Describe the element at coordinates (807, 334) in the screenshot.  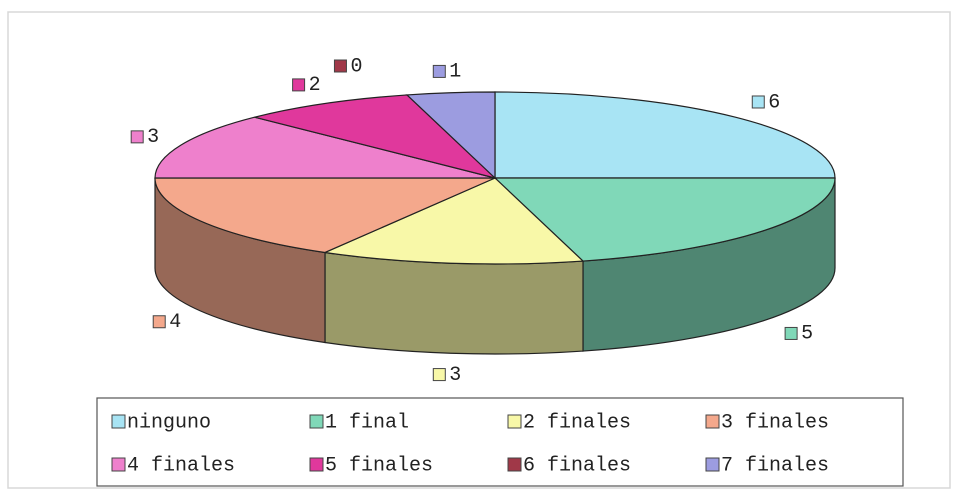
I see `data-label: 5` at that location.